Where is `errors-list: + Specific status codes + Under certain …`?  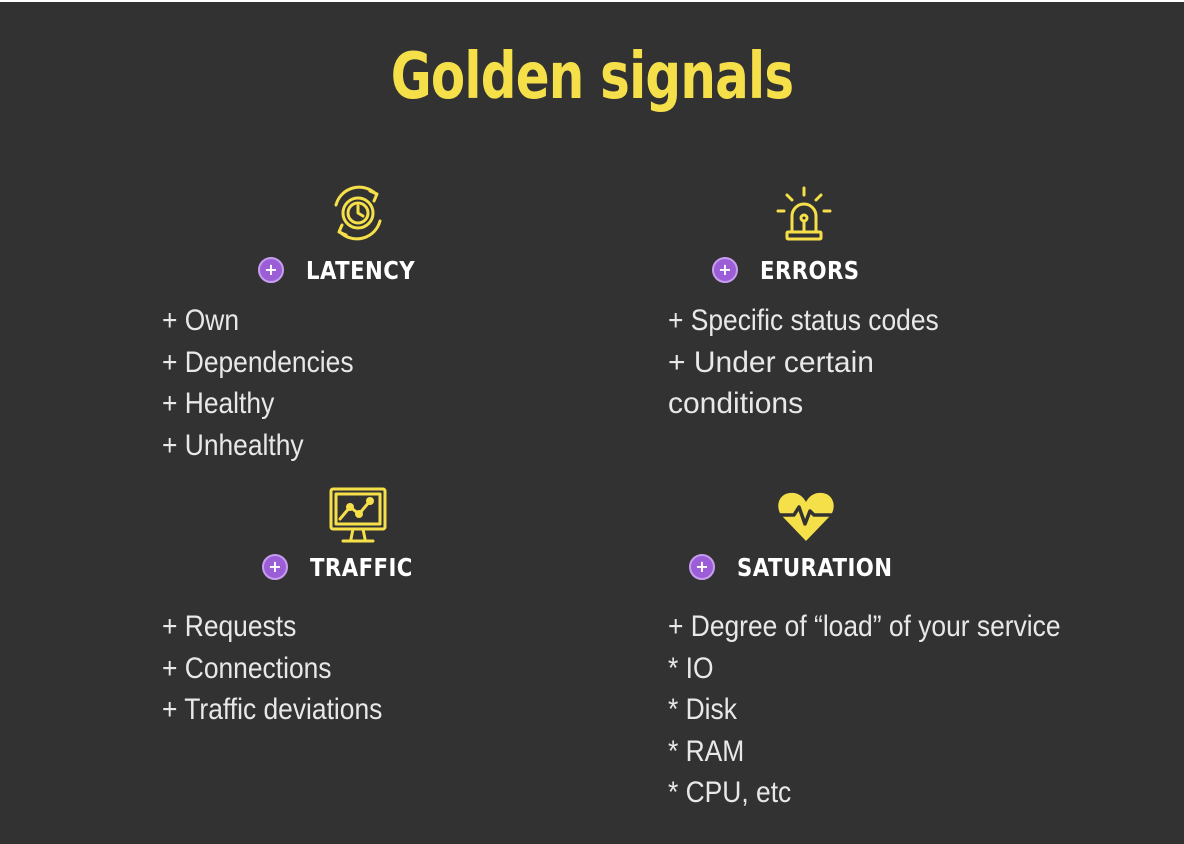 errors-list: + Specific status codes + Under certain … is located at coordinates (822, 362).